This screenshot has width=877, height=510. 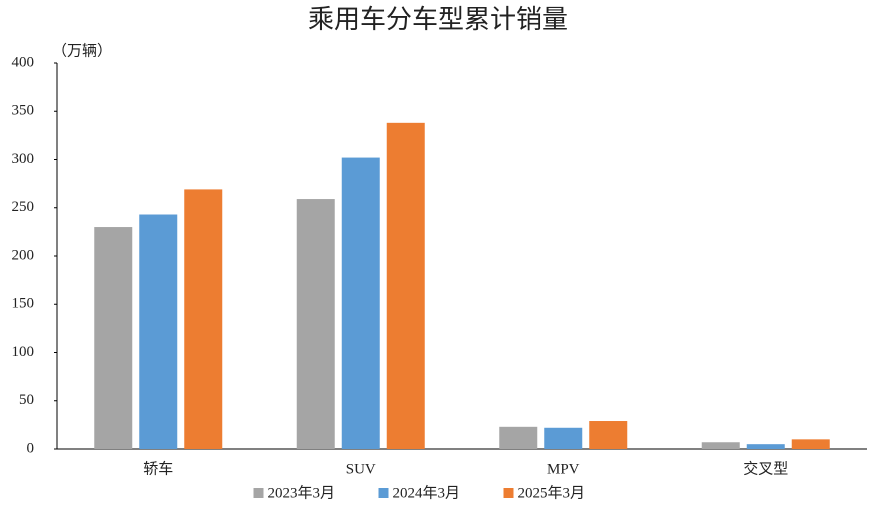 I want to click on y-tick-label: 50, so click(x=26, y=400).